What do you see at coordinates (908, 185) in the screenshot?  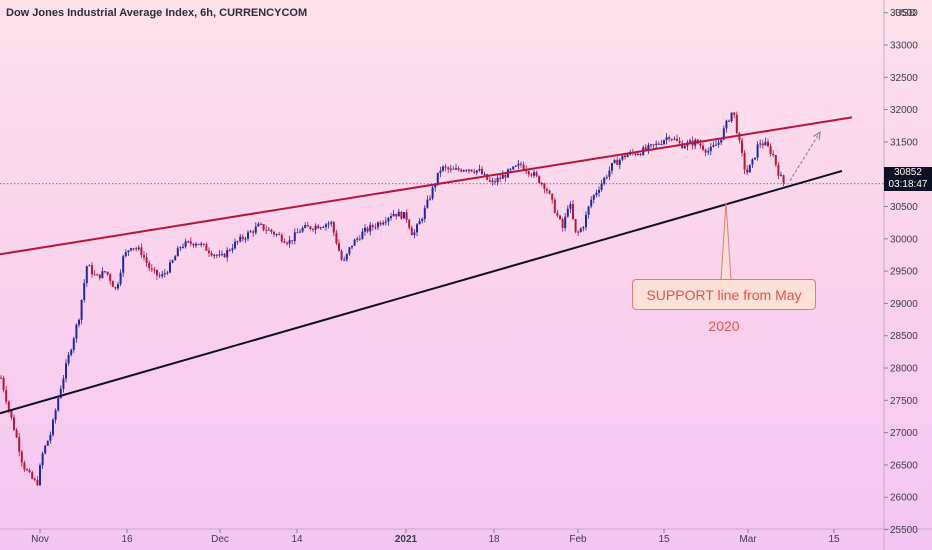 I see `countdown-tag: 03:18:47` at bounding box center [908, 185].